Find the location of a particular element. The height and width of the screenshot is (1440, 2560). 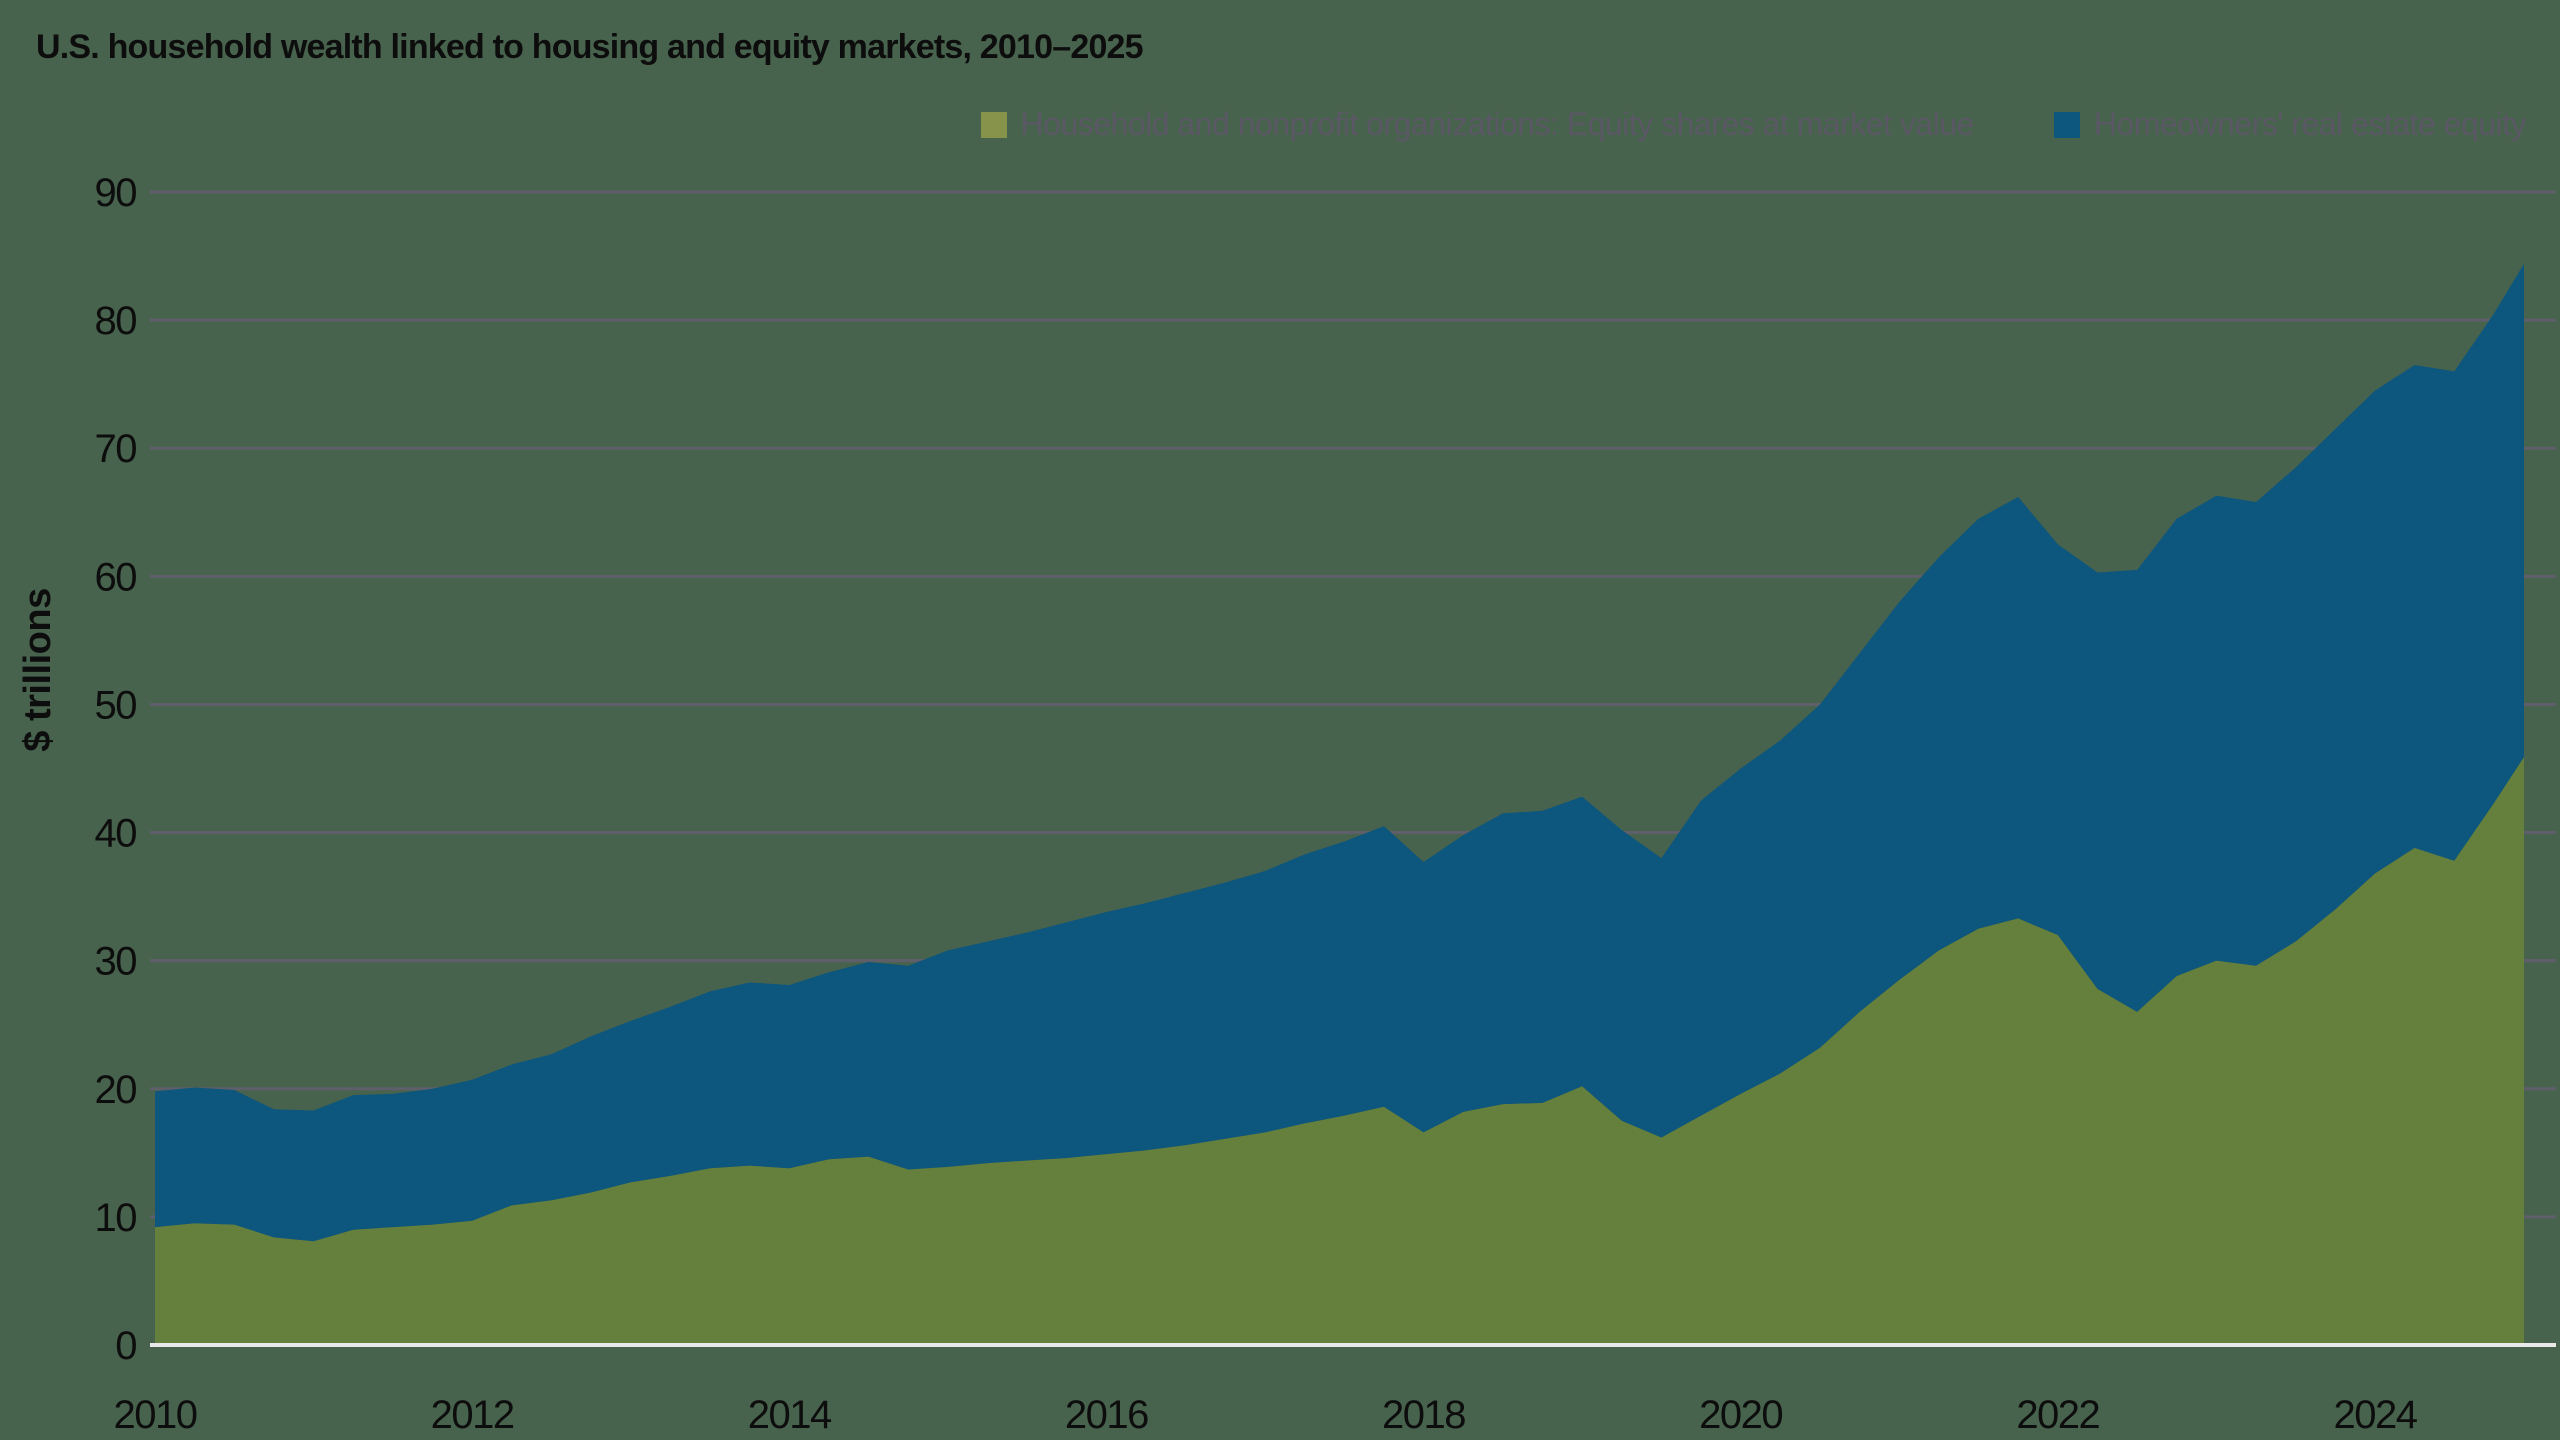

y-axis-tick-label-80: 80 is located at coordinates (116, 321).